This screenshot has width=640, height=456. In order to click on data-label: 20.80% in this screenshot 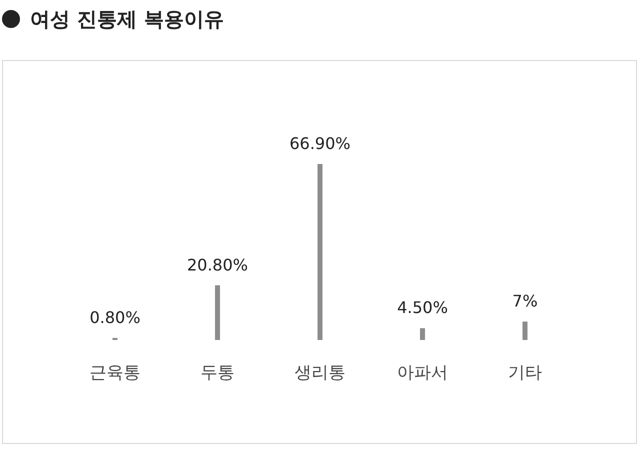, I will do `click(217, 264)`.